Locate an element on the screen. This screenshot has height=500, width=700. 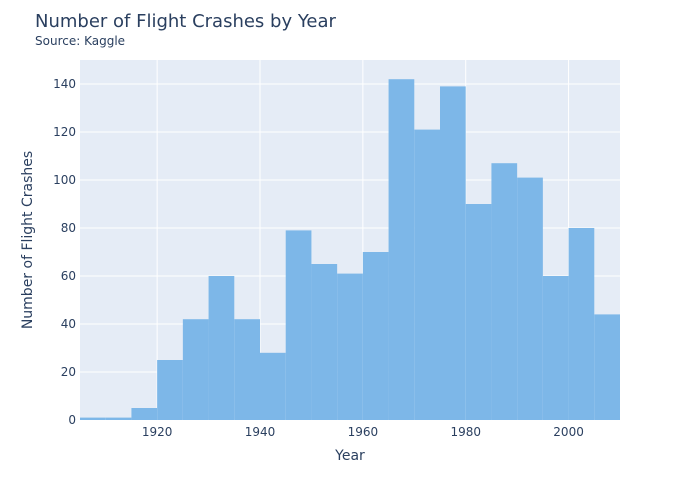
y-tick-label: 140 is located at coordinates (64, 84).